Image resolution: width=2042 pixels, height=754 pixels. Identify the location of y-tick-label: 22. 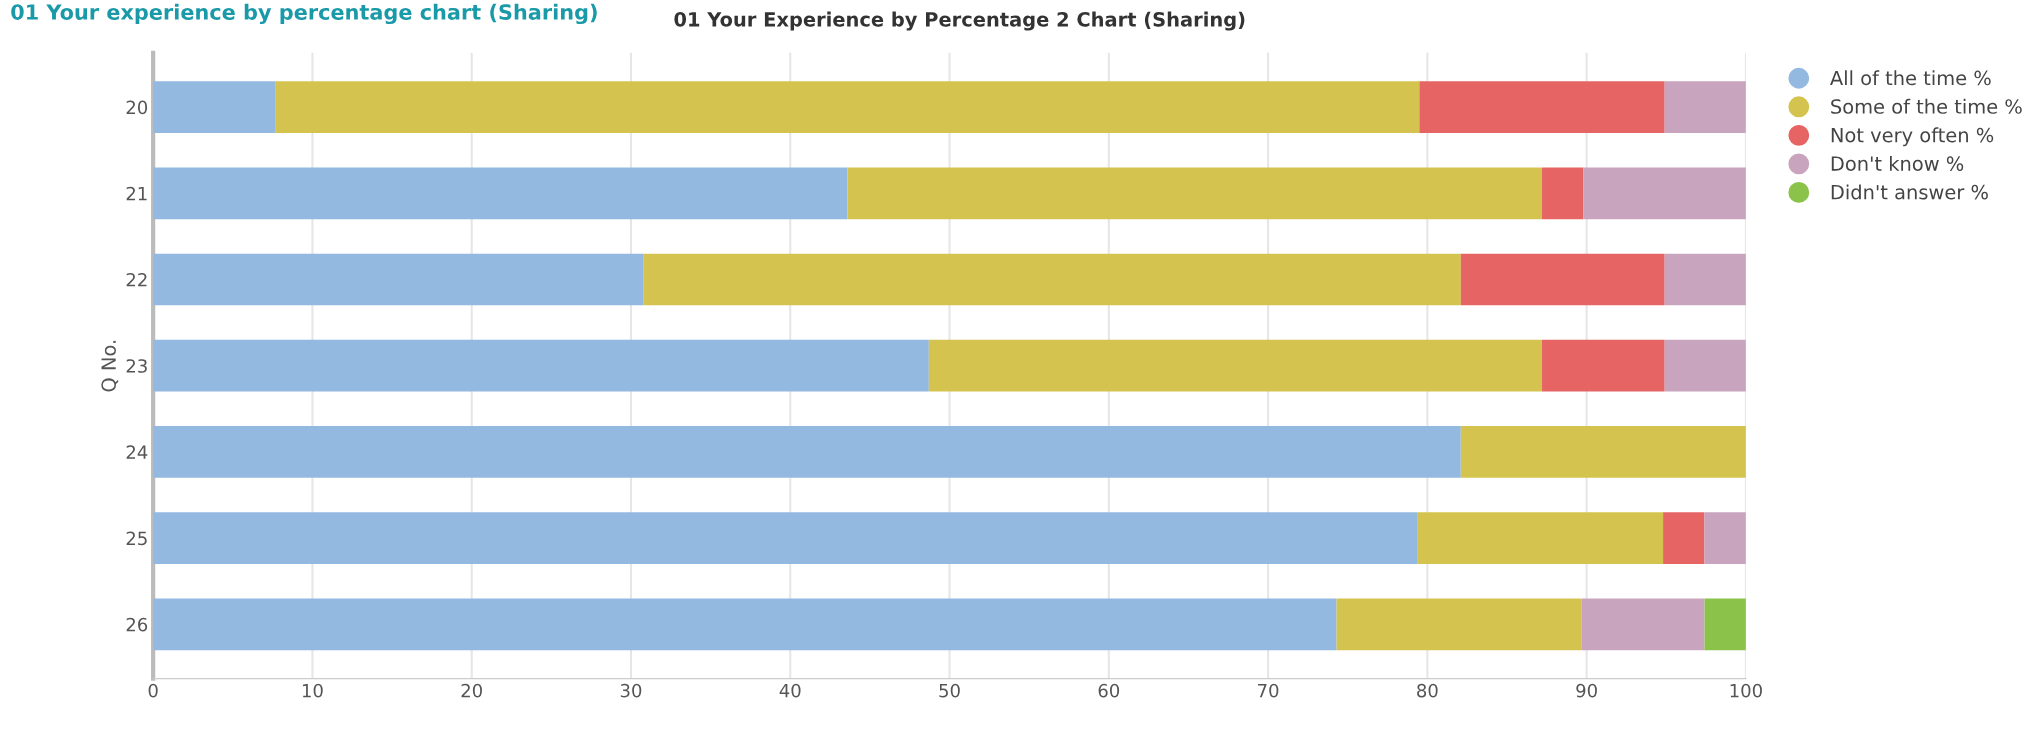
(136, 279).